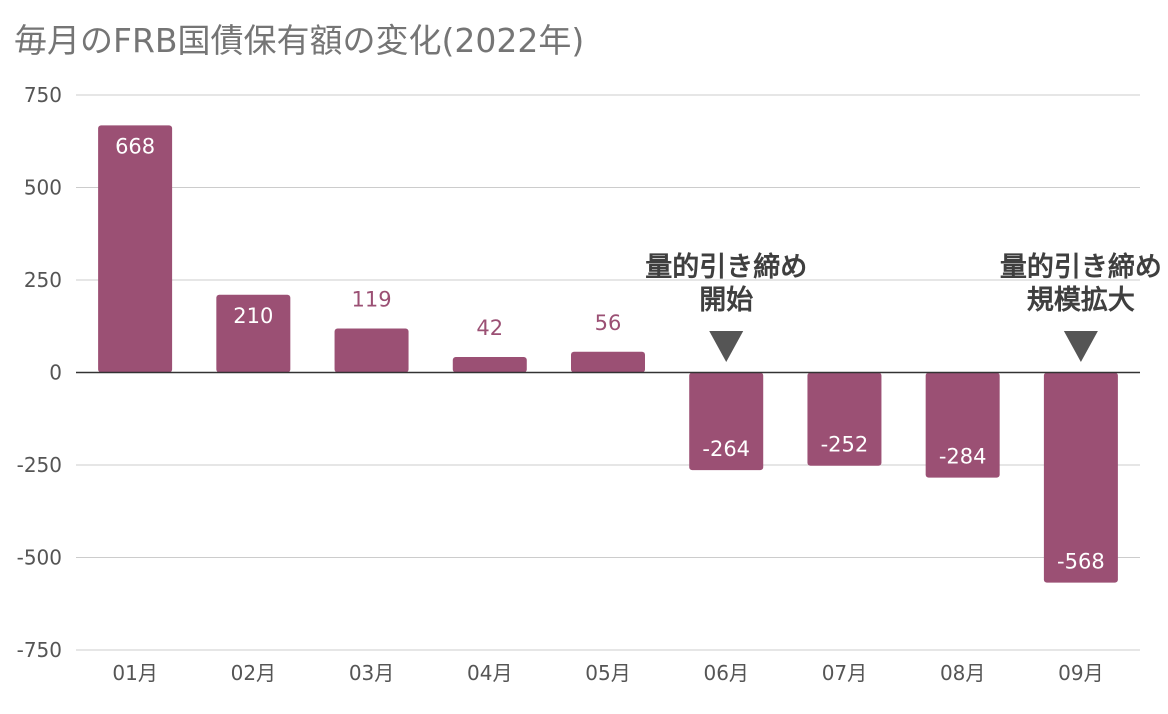 This screenshot has width=1168, height=714. What do you see at coordinates (725, 673) in the screenshot?
I see `x-tick-label: 06月` at bounding box center [725, 673].